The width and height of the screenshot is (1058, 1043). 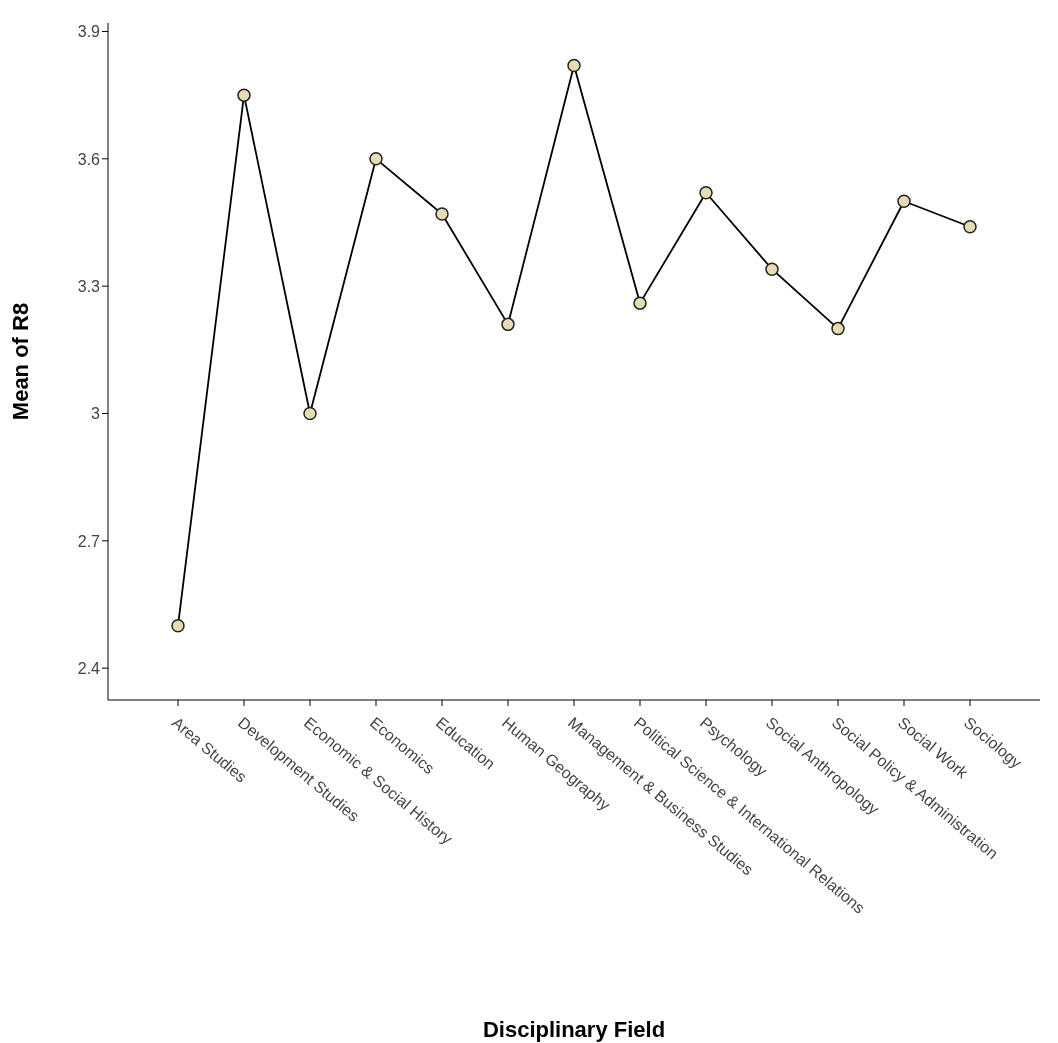 I want to click on x-axis-title: Disciplinary Field, so click(x=574, y=1029).